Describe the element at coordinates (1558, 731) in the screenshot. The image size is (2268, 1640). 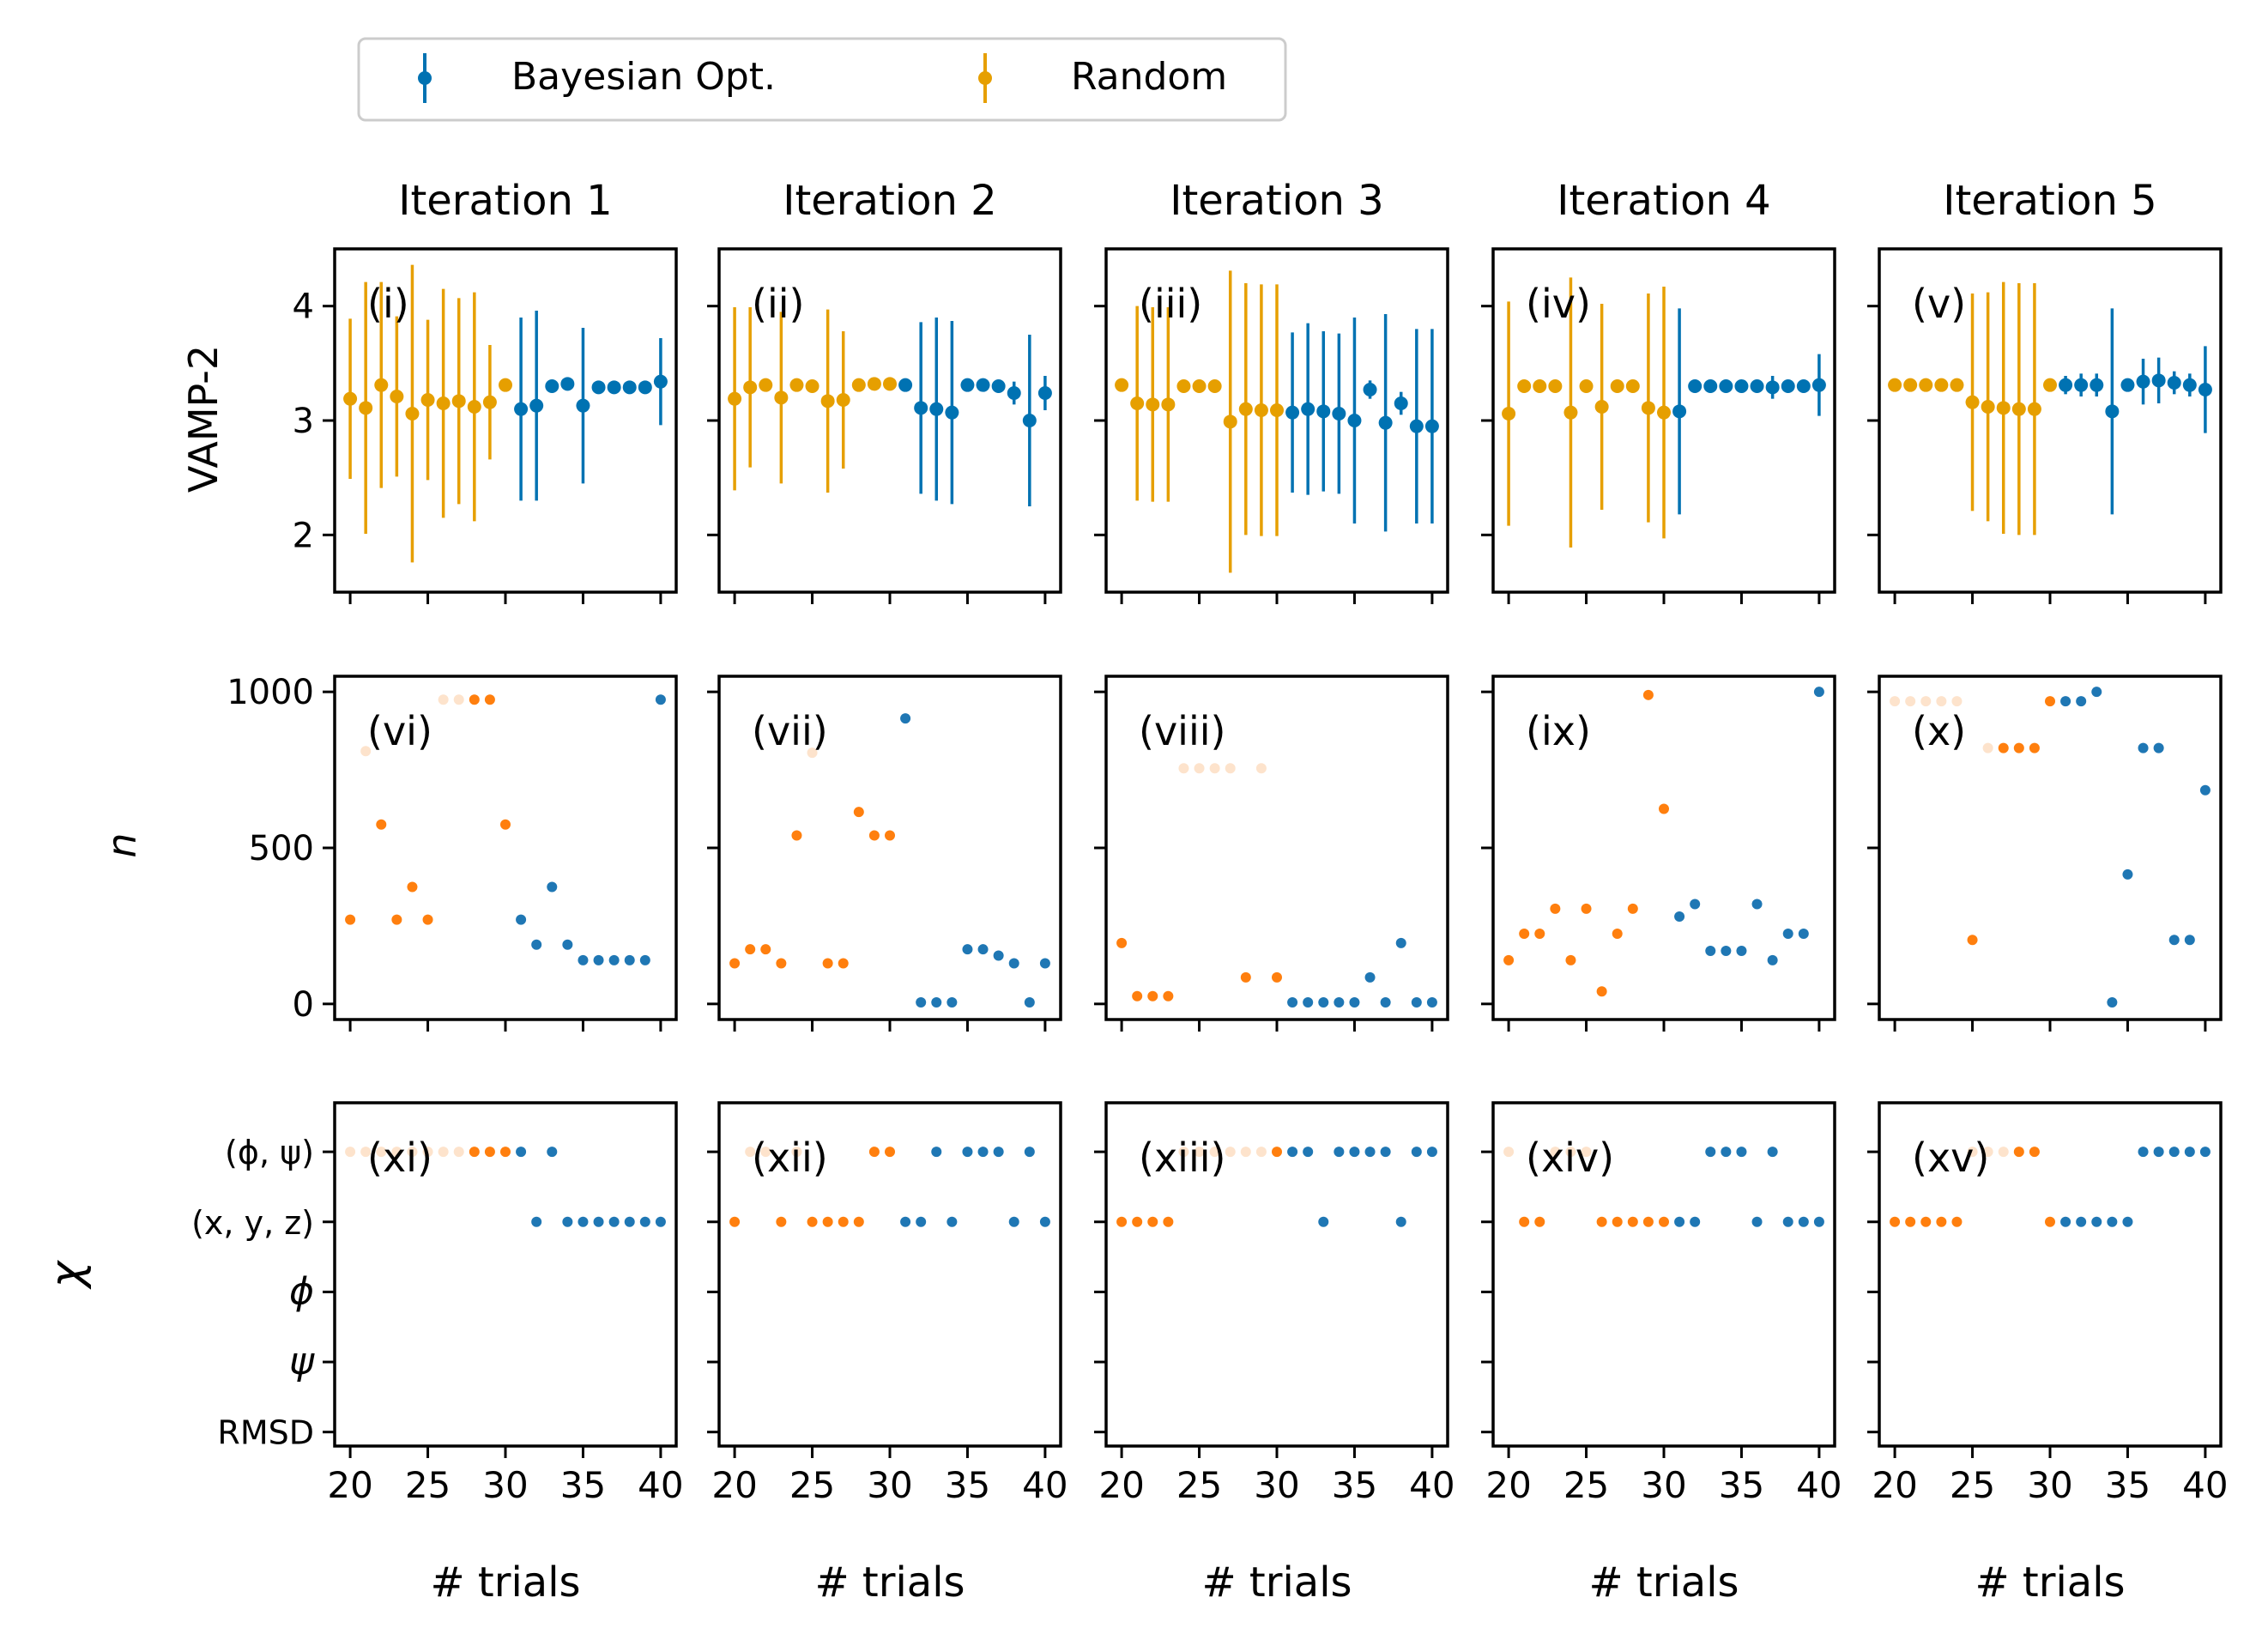
I see `panel-label: (ix)` at that location.